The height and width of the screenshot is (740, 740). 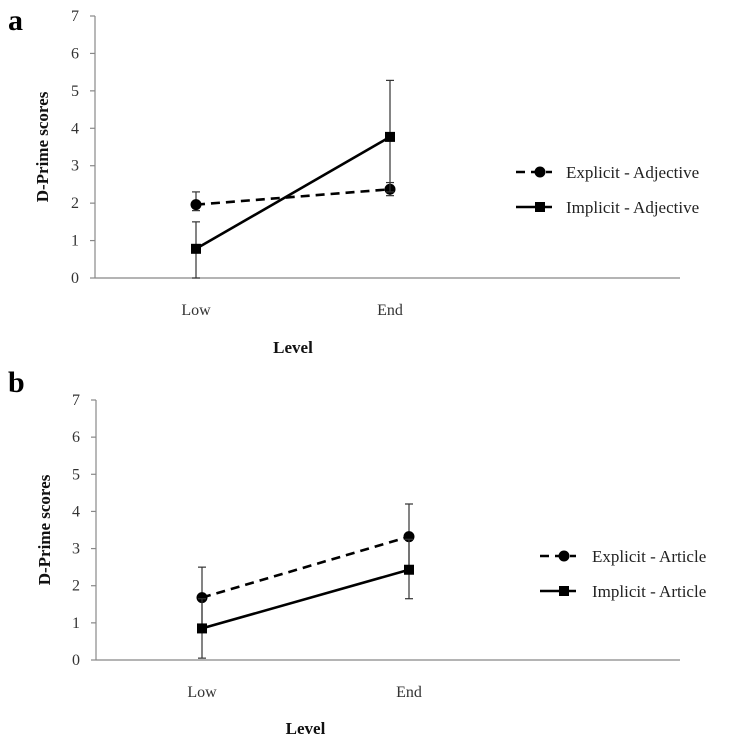 What do you see at coordinates (632, 207) in the screenshot?
I see `legend-label: Implicit - Adjective` at bounding box center [632, 207].